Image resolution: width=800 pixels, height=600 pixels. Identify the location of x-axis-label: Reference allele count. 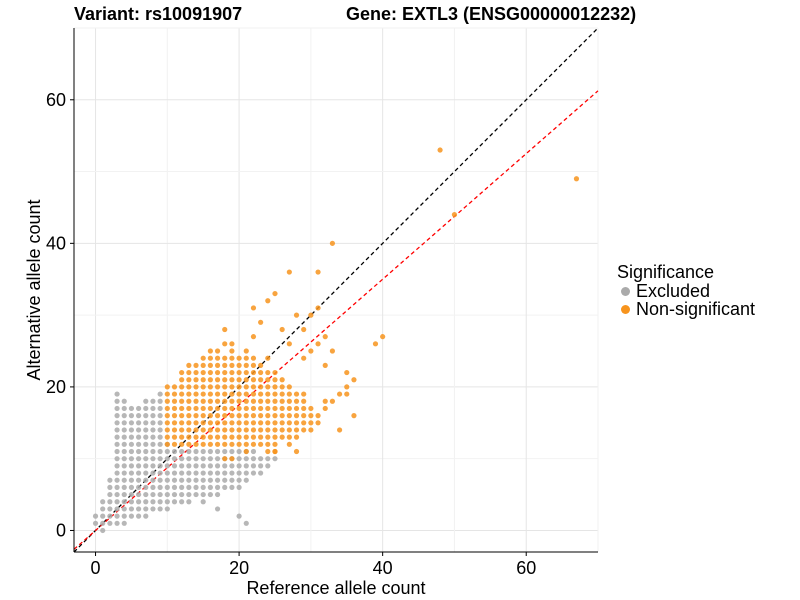
(335, 588).